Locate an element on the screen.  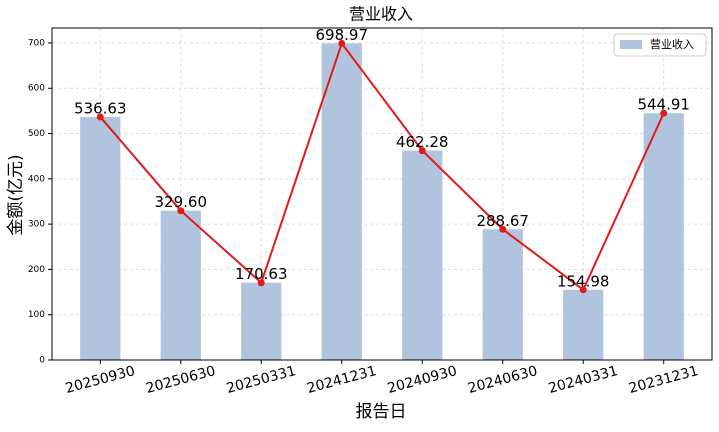
x-tick-label: 20250331 is located at coordinates (261, 380).